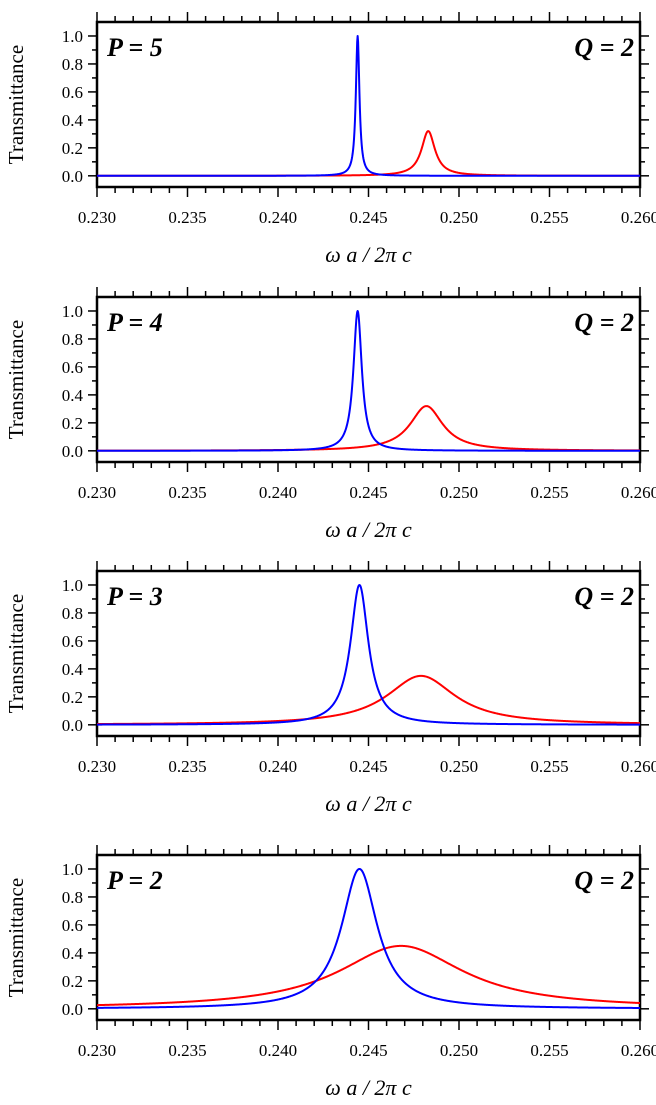  I want to click on p-annotation: P = 4, so click(134, 322).